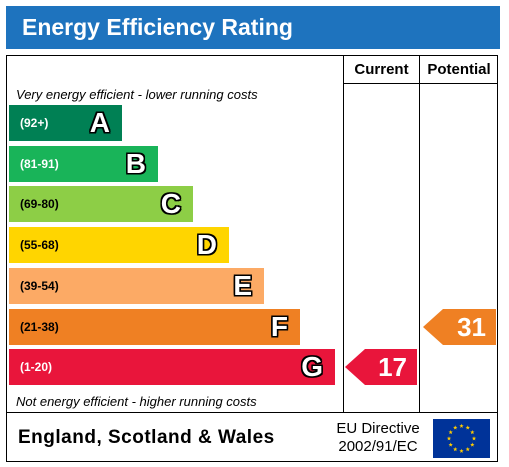  Describe the element at coordinates (420, 83) in the screenshot. I see `column-header-rule` at that location.